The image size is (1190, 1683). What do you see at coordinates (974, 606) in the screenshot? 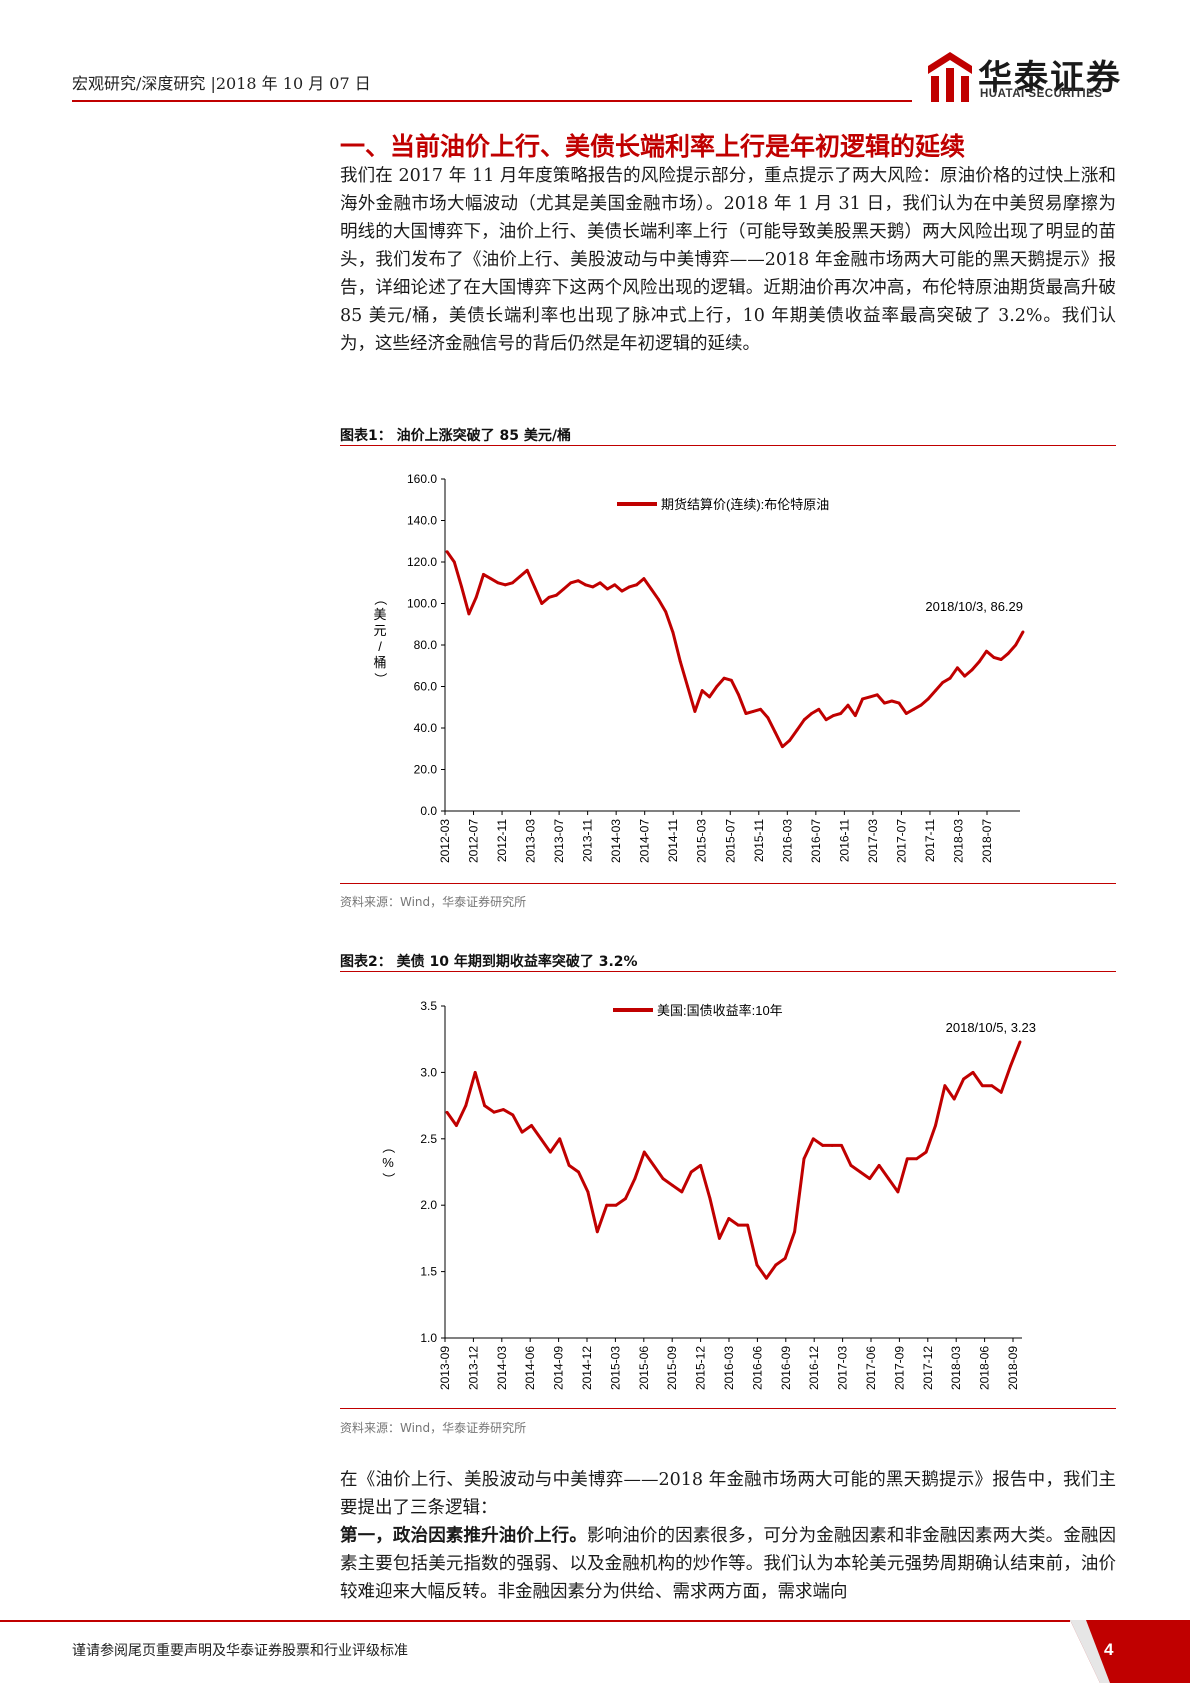
I see `last-value-annotation: 2018/10/3, 86.29` at bounding box center [974, 606].